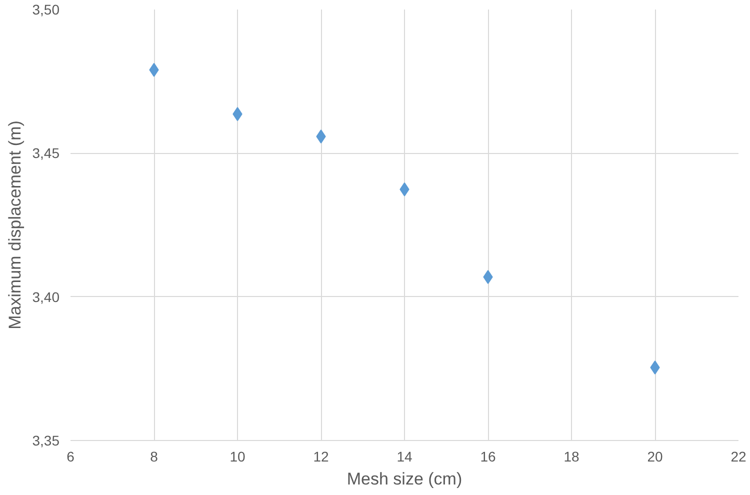 The image size is (750, 495). I want to click on x-tick-label: 20, so click(655, 456).